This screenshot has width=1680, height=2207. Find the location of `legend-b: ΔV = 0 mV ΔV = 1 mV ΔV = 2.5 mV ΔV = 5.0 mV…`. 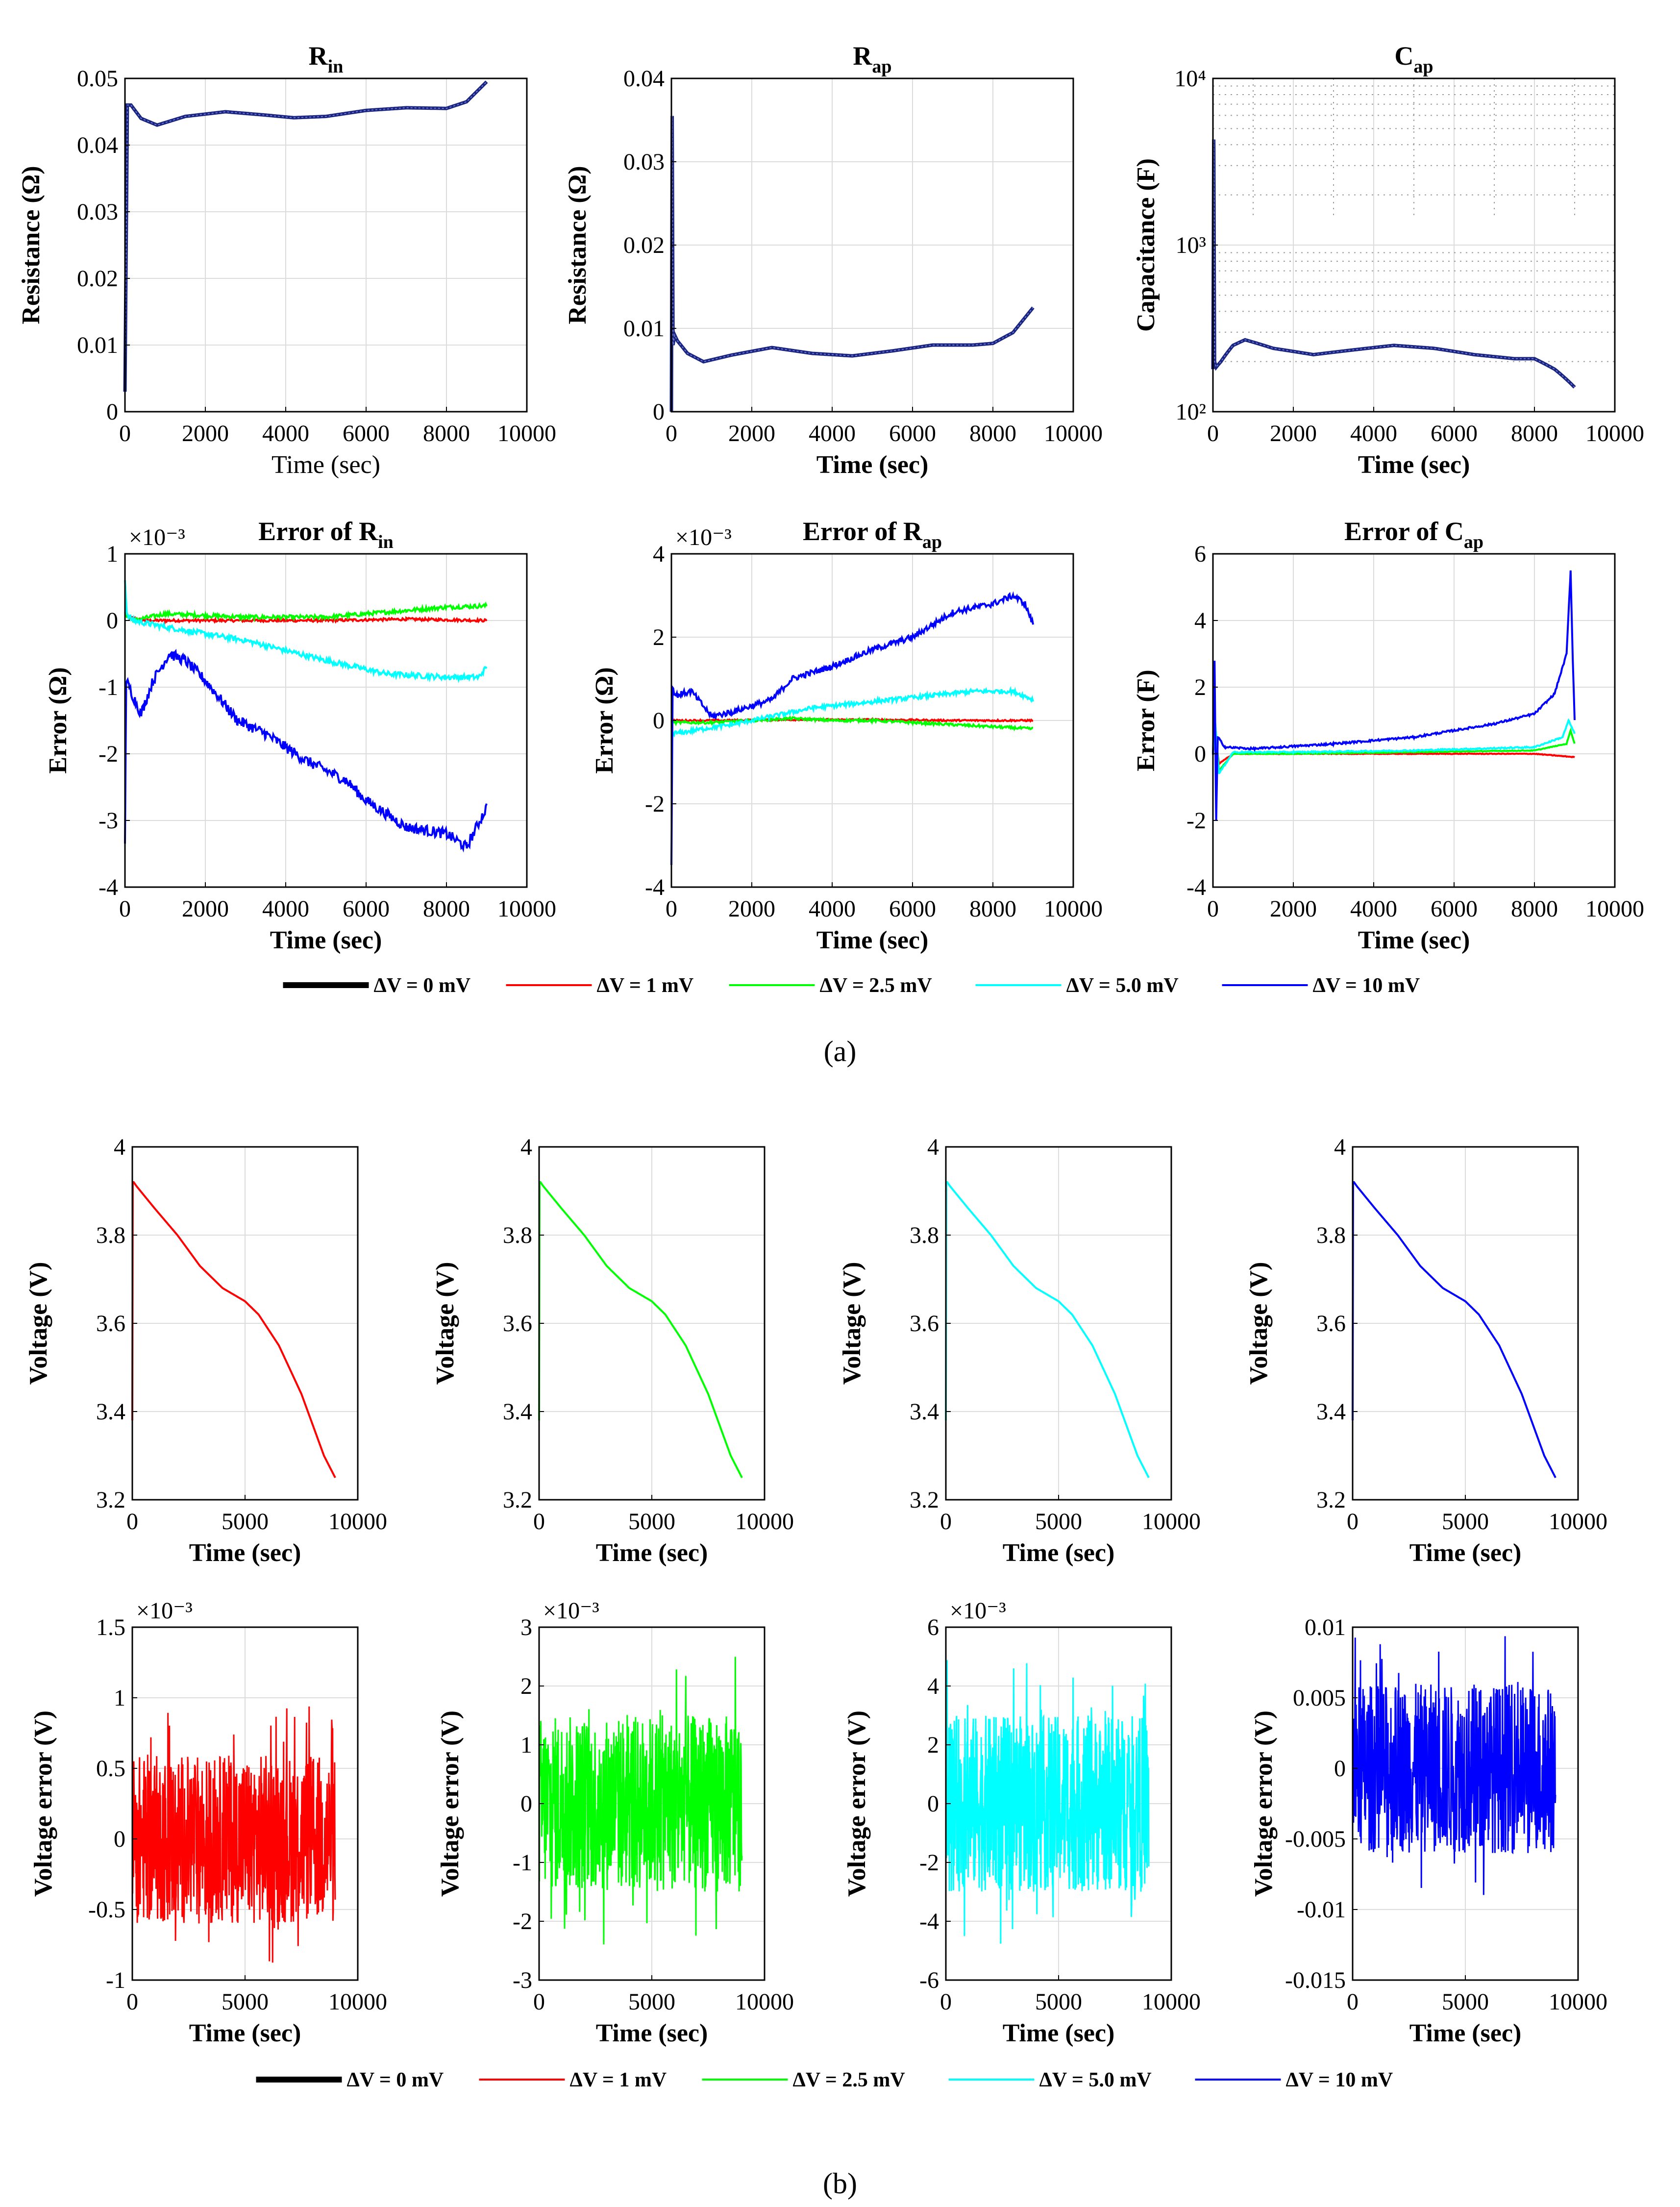

legend-b: ΔV = 0 mV ΔV = 1 mV ΔV = 2.5 mV ΔV = 5.0 mV… is located at coordinates (824, 2080).